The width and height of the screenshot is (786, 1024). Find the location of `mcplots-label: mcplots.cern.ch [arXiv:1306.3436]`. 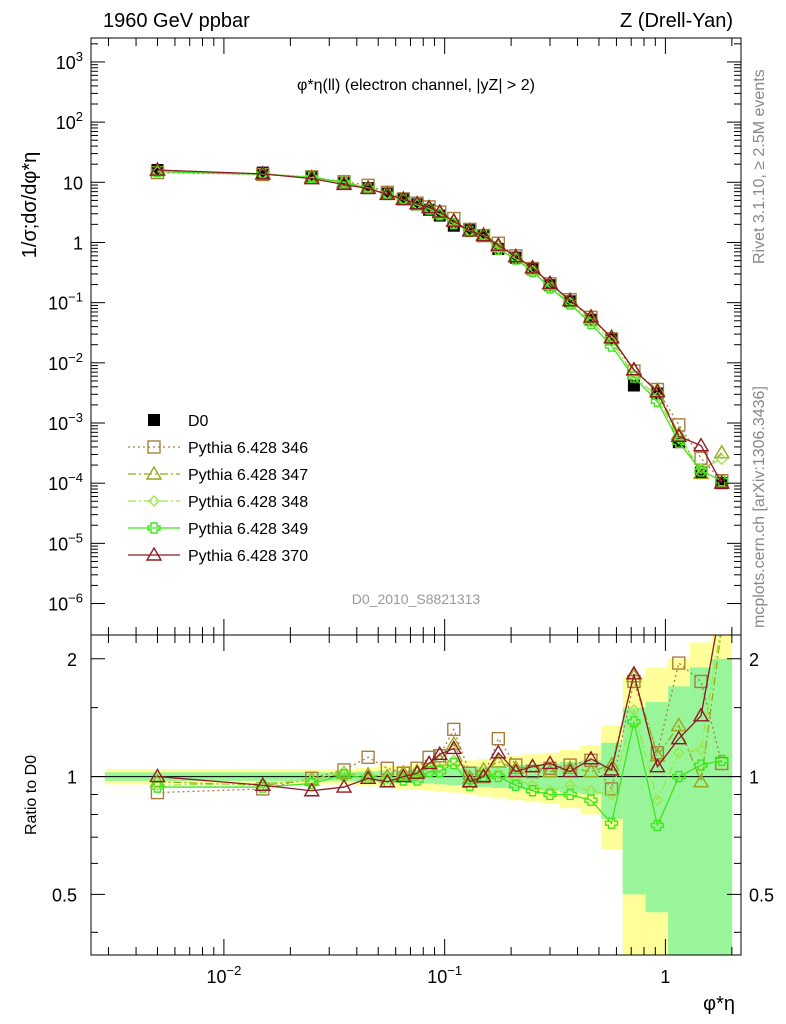

mcplots-label: mcplots.cern.ch [arXiv:1306.3436] is located at coordinates (759, 507).